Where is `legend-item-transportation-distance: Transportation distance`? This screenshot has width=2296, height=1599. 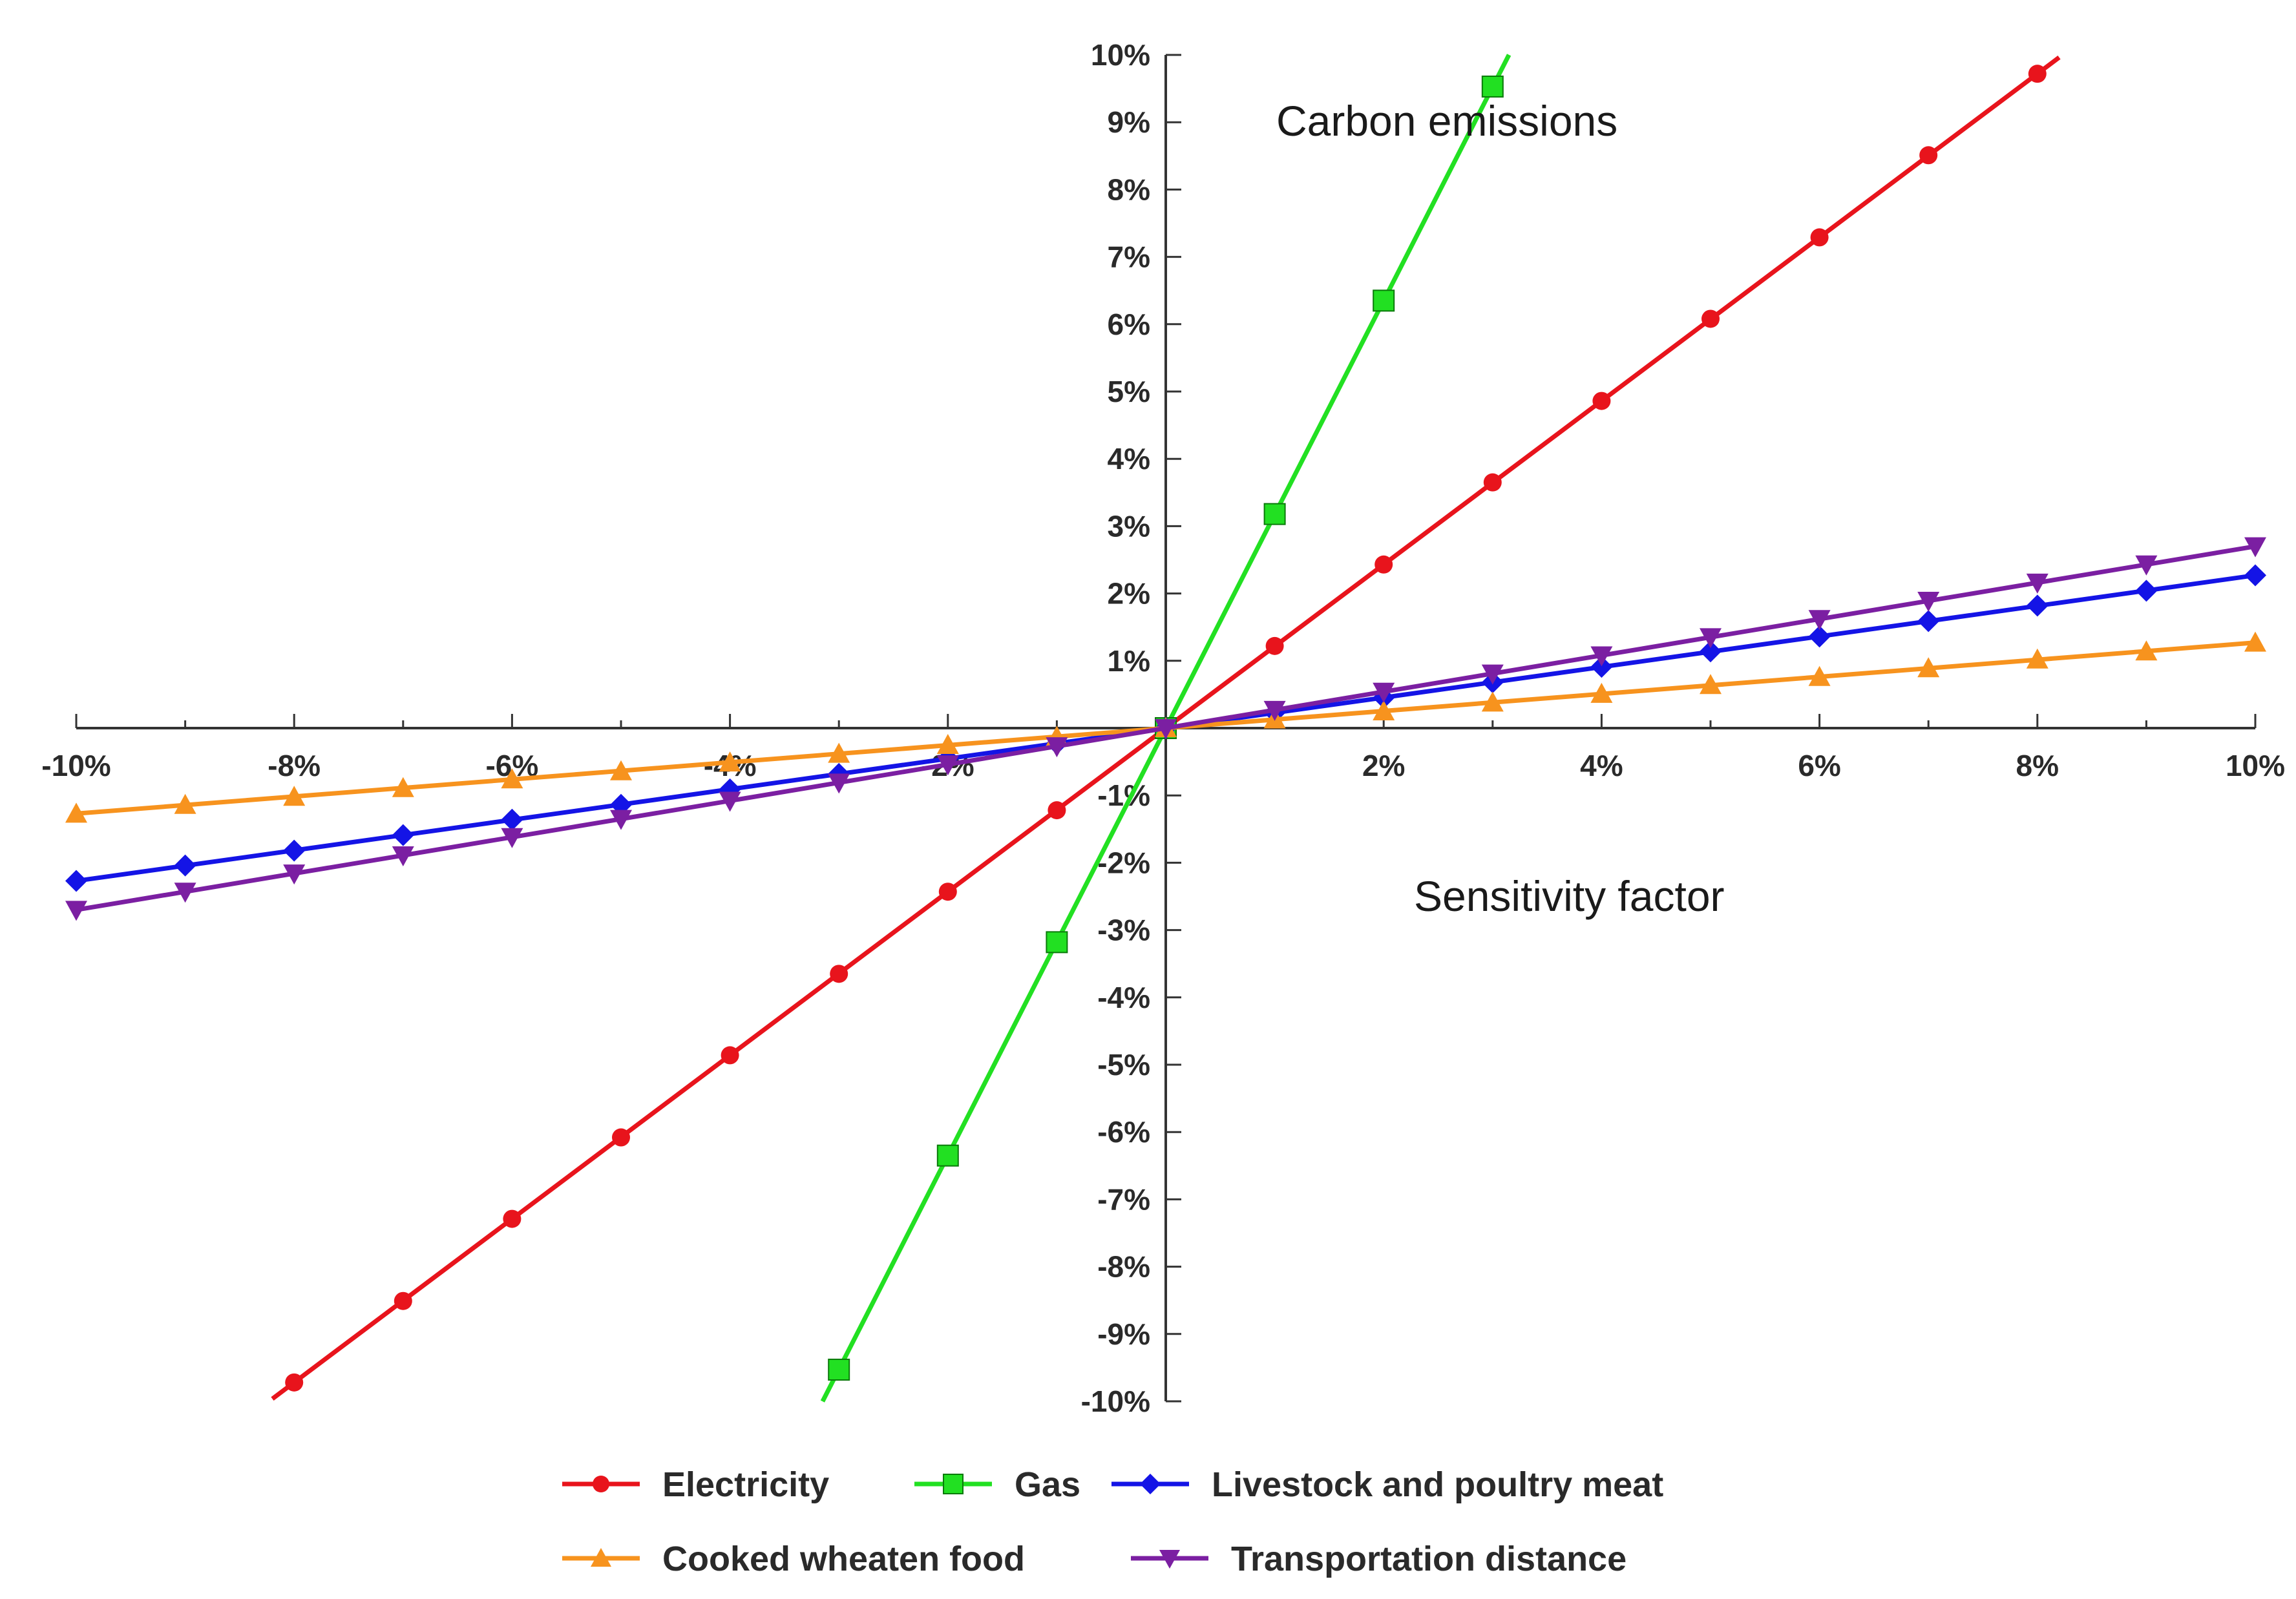
legend-item-transportation-distance: Transportation distance is located at coordinates (1379, 1559).